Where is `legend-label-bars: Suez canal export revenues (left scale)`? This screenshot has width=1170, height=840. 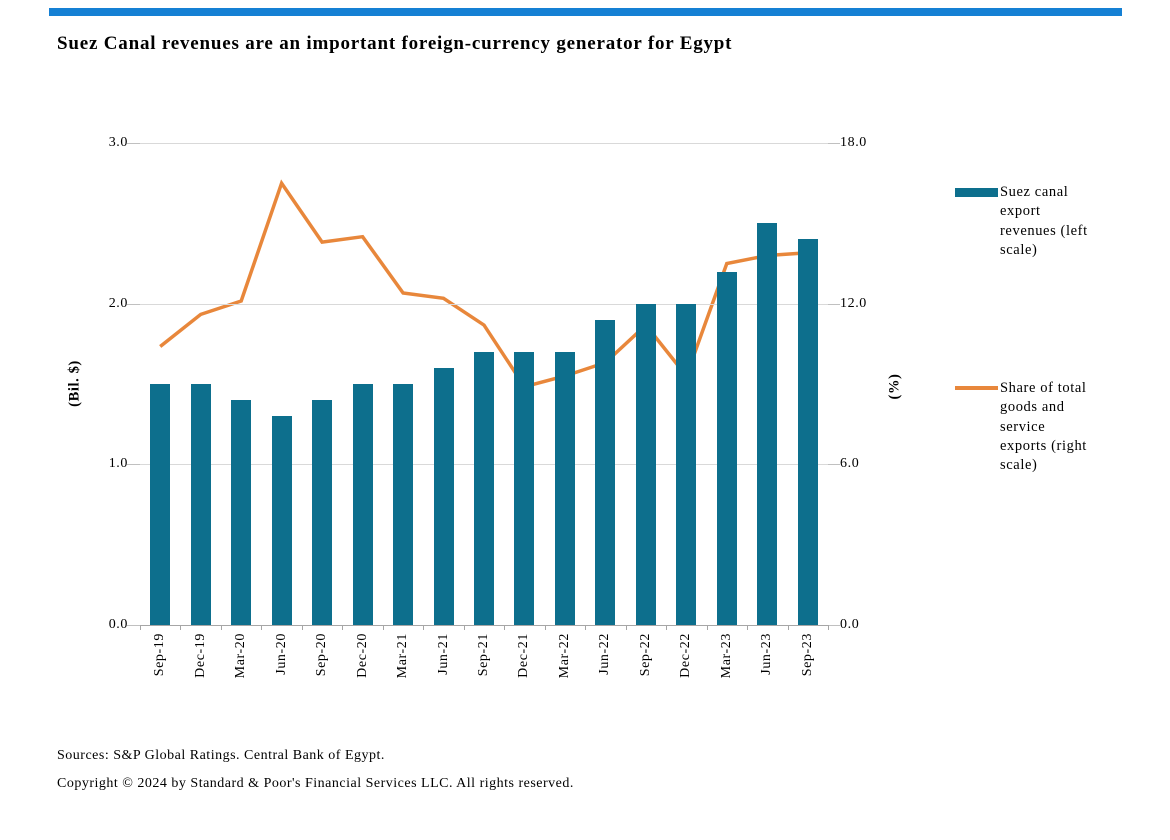
legend-label-bars: Suez canal export revenues (left scale) is located at coordinates (1062, 221).